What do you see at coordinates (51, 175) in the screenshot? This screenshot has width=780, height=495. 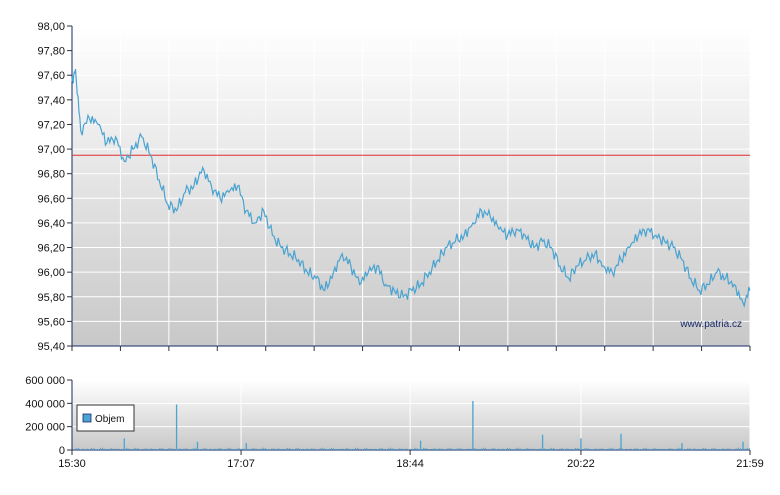 I see `price-y-tick-label: 96,80` at bounding box center [51, 175].